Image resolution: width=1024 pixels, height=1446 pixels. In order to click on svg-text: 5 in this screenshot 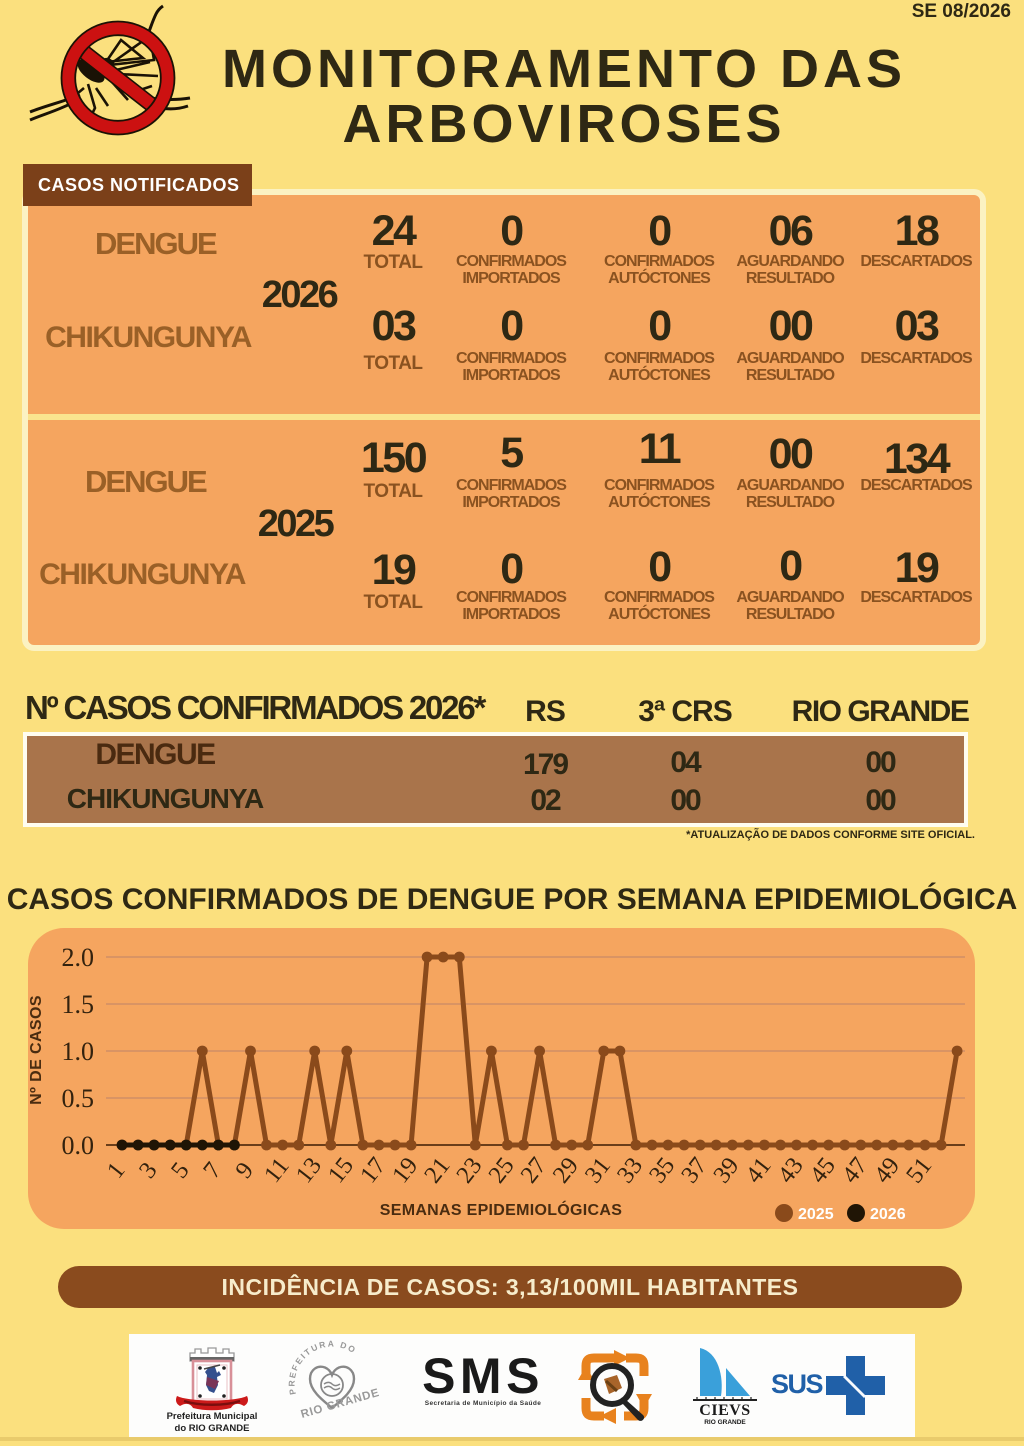, I will do `click(180, 1170)`.